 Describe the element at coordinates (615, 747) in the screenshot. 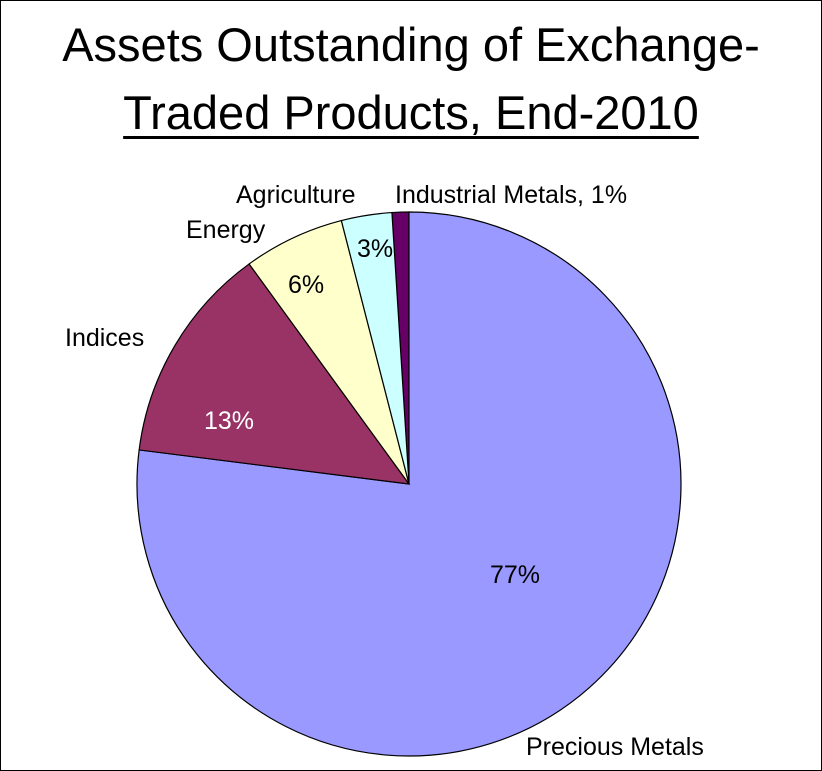

I see `label-precious-metals: Precious Metals` at that location.